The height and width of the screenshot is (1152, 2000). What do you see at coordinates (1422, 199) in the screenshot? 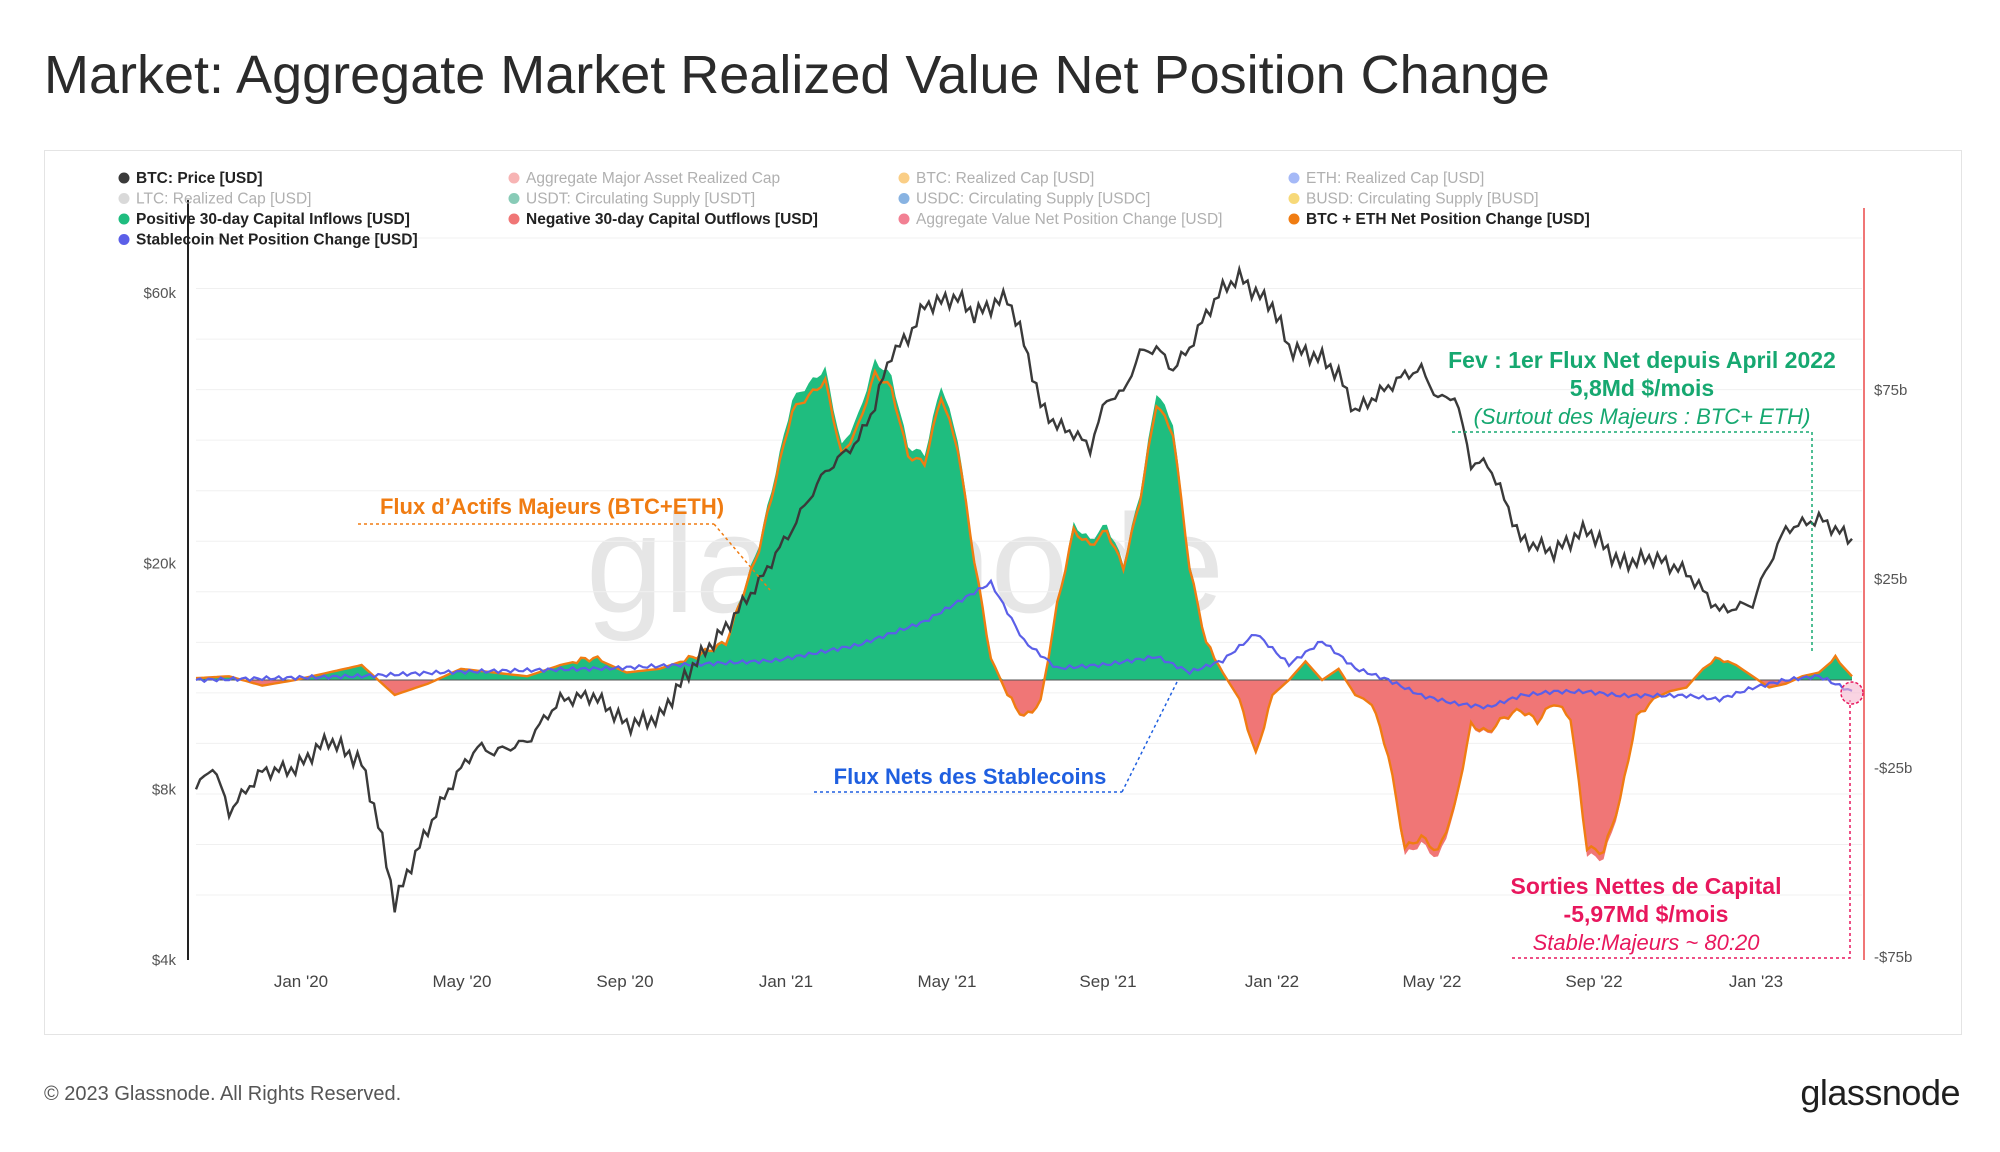
I see `legend-label: BUSD: Circulating Supply [BUSD]` at bounding box center [1422, 199].